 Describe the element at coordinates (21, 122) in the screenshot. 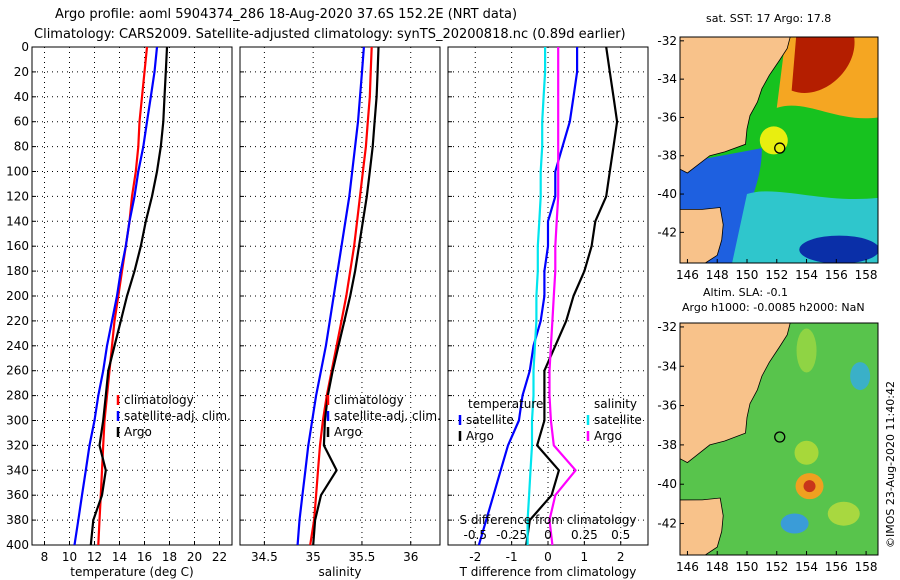

I see `y-tick-label: 60` at that location.